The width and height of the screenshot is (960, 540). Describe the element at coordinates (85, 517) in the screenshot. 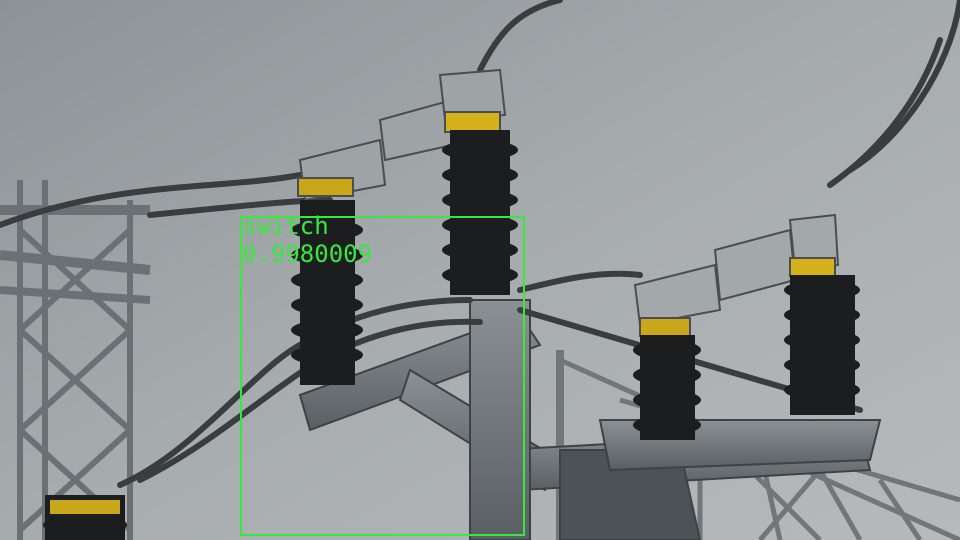

I see `insulator-bottom-left` at that location.